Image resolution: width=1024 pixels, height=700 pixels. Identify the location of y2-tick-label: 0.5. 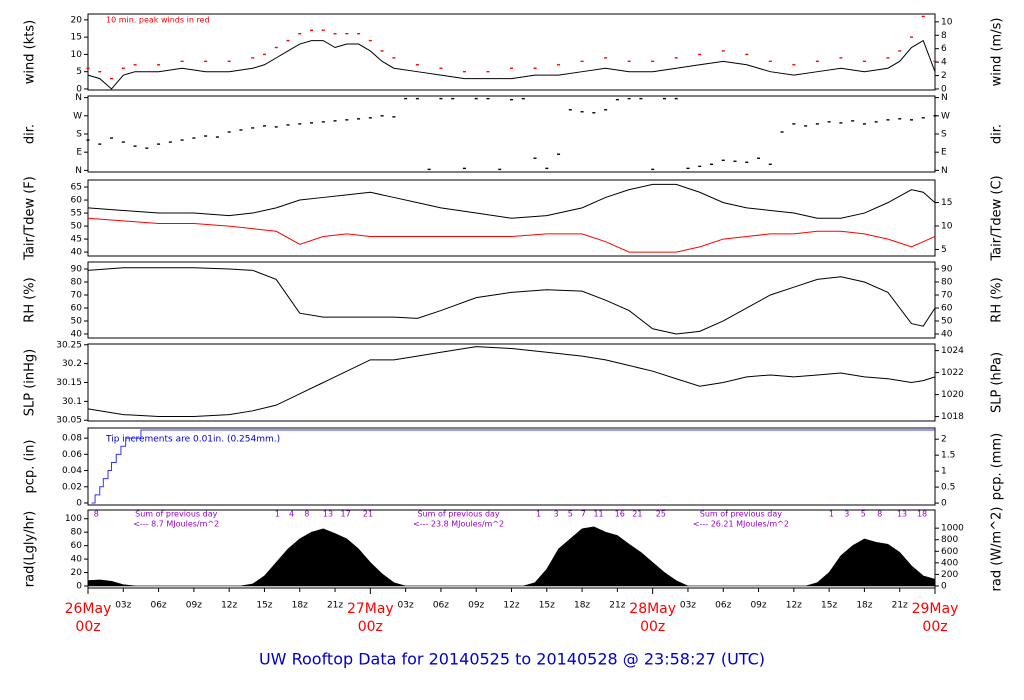
(948, 488).